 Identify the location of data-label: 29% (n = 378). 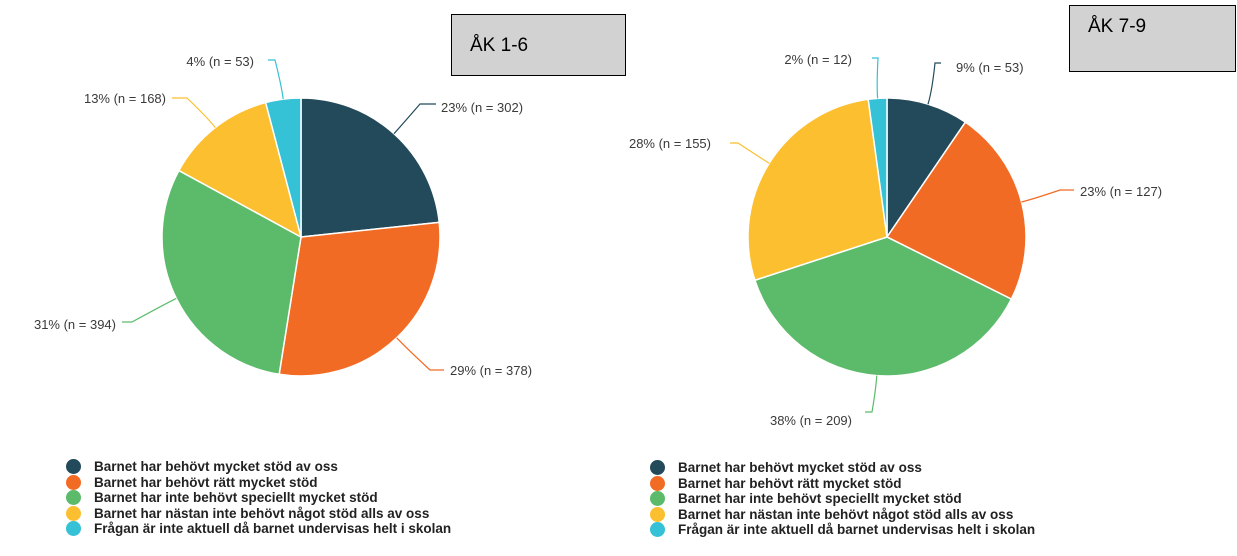
(491, 370).